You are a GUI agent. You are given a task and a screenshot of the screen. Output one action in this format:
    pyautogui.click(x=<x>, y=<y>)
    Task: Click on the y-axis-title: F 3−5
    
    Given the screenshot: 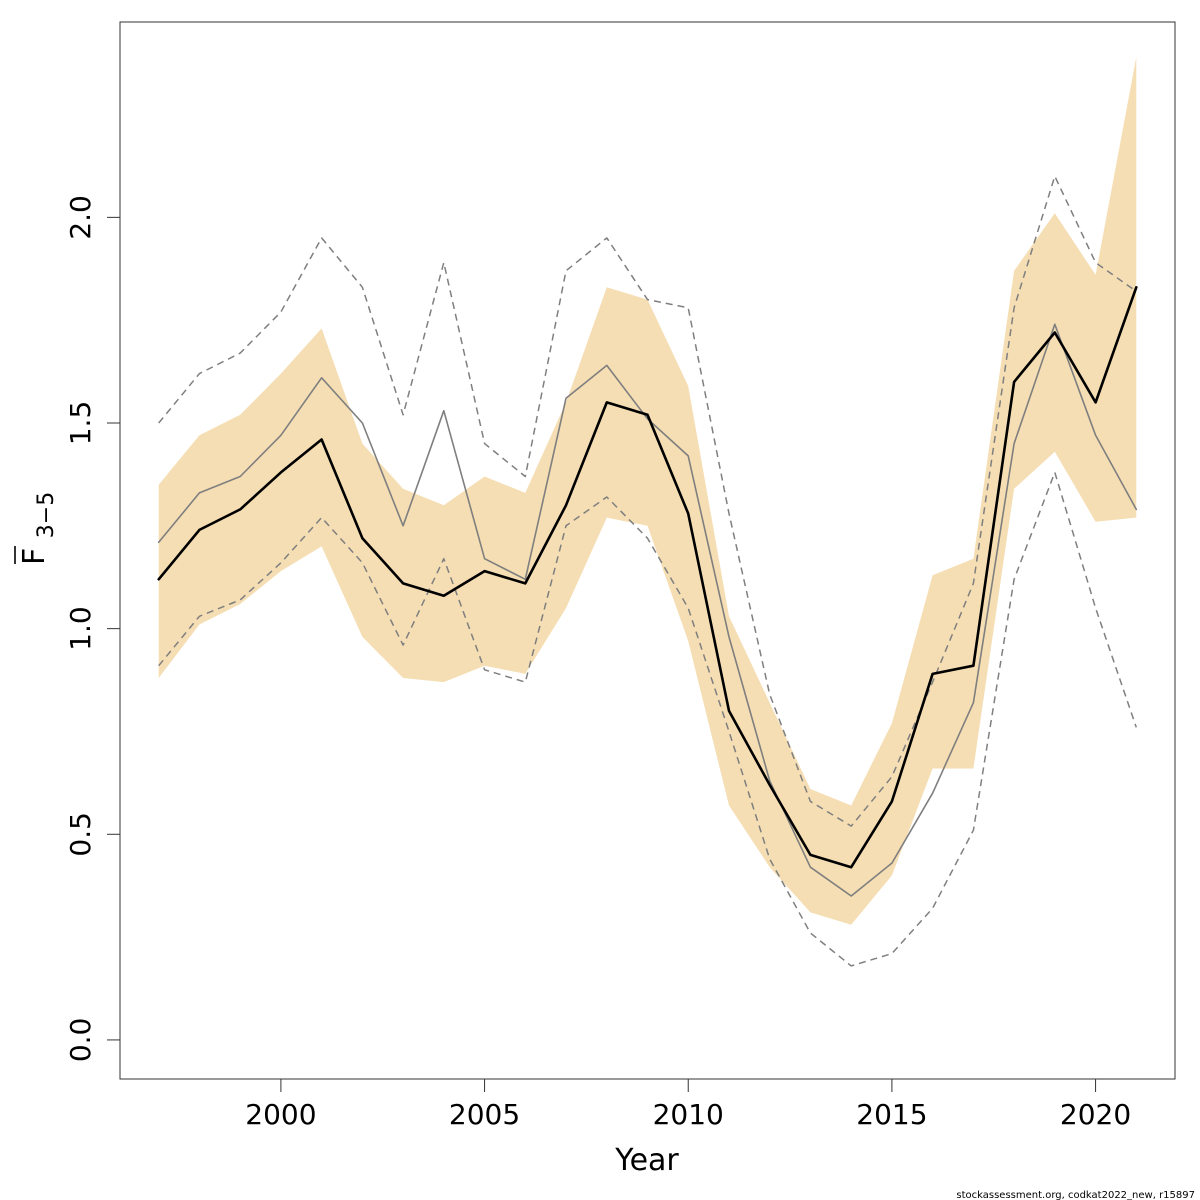 What is the action you would take?
    pyautogui.click(x=36, y=528)
    